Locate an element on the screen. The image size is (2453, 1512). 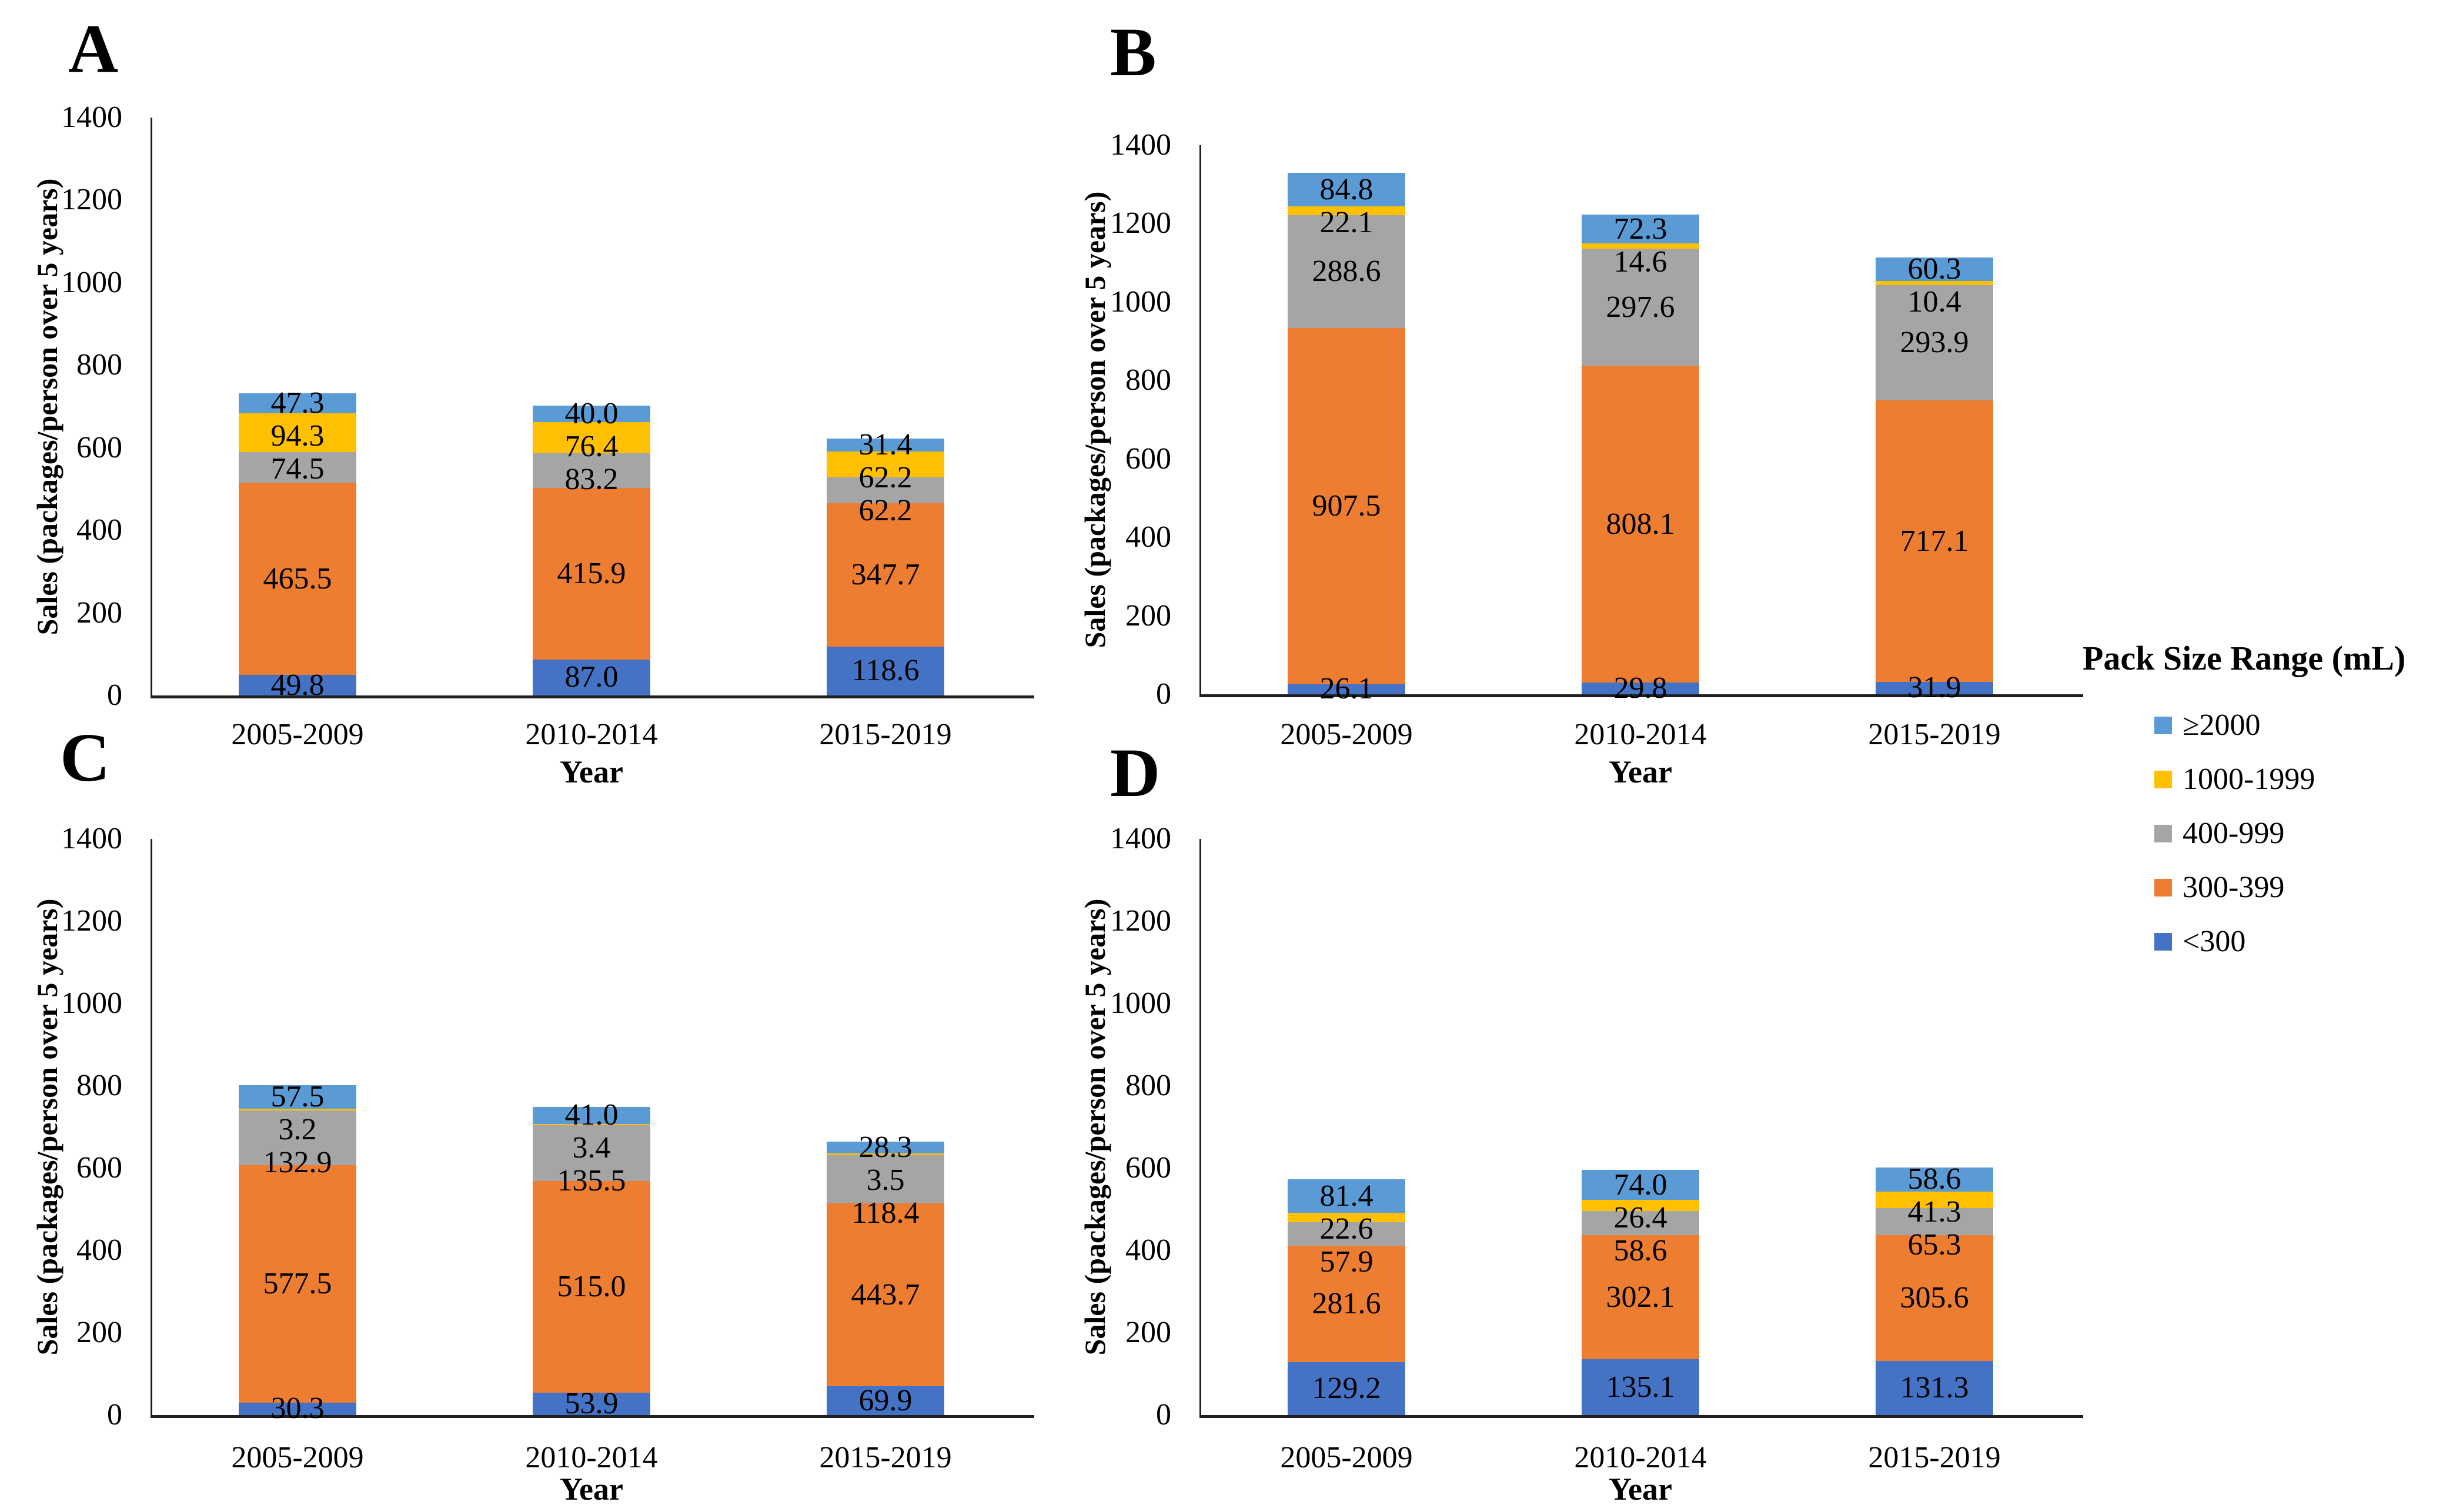
value-label: 515.0 is located at coordinates (591, 1287).